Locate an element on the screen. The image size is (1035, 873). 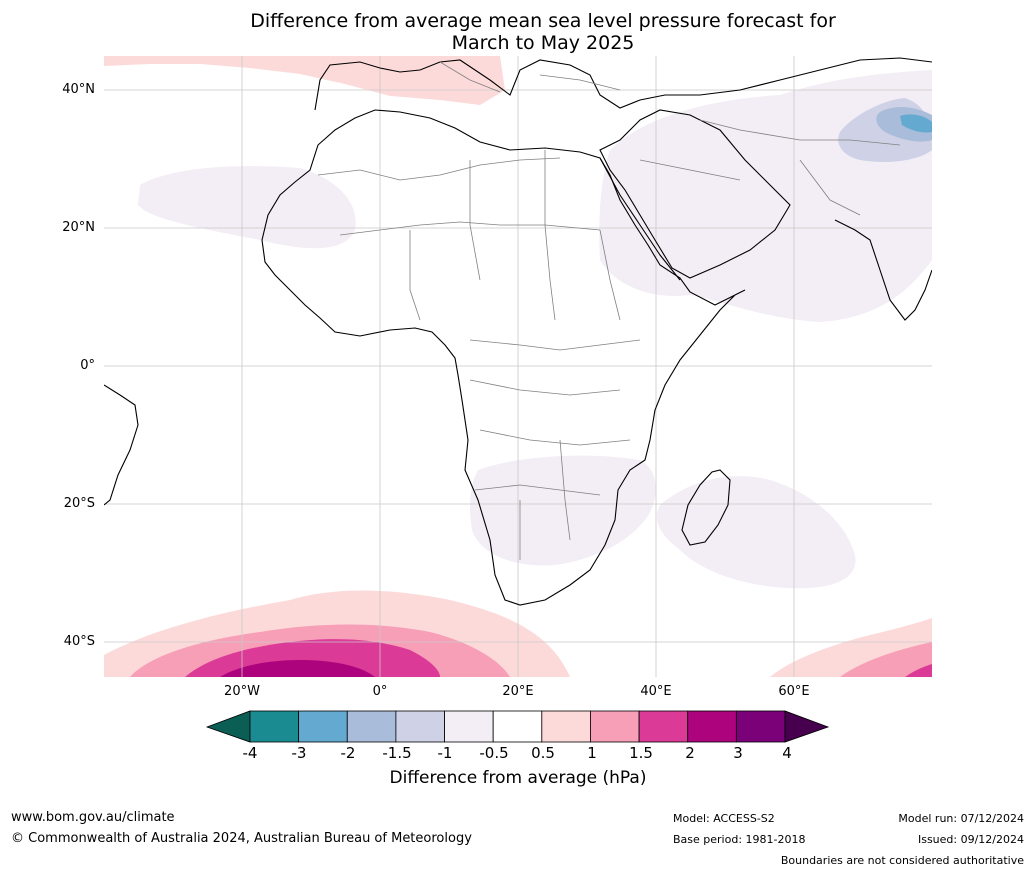
colorbar is located at coordinates (517, 726).